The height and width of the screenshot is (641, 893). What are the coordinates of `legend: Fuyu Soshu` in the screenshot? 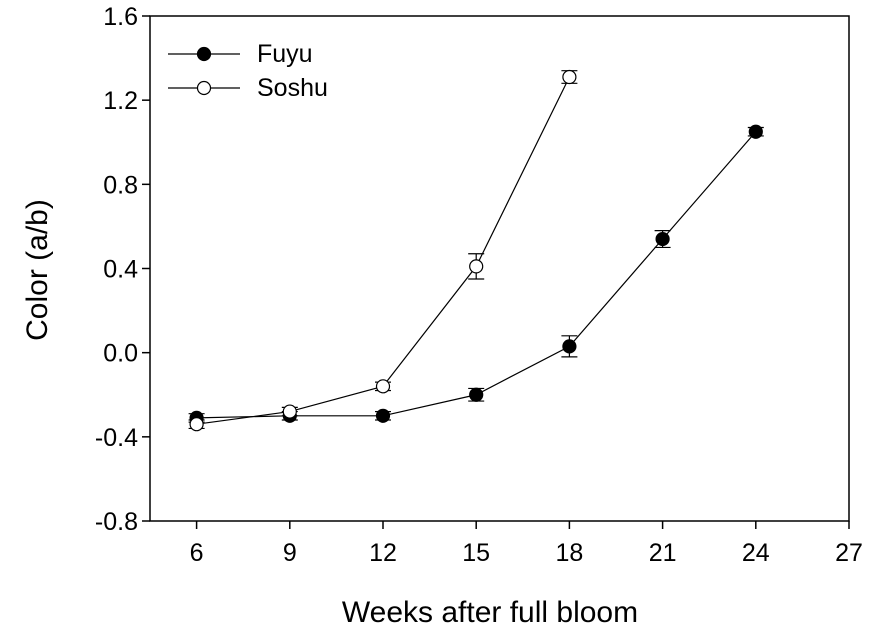 It's located at (248, 71).